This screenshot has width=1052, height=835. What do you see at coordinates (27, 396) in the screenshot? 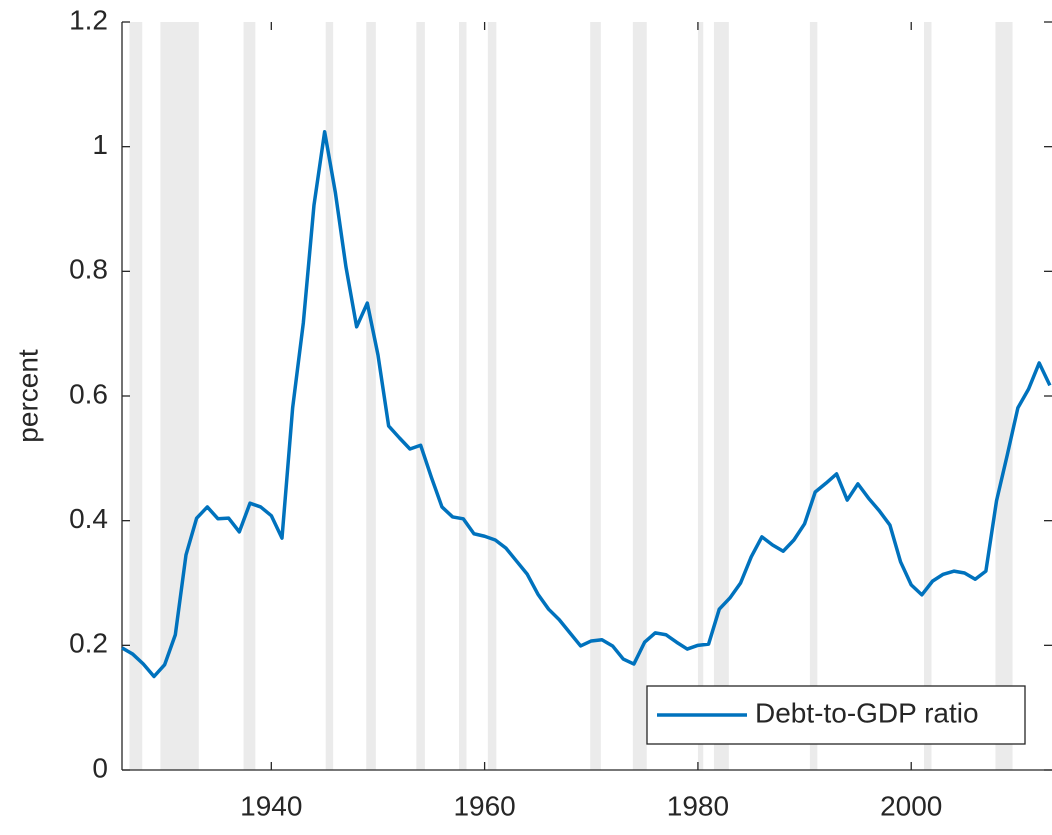
I see `y-axis-label: percent` at bounding box center [27, 396].